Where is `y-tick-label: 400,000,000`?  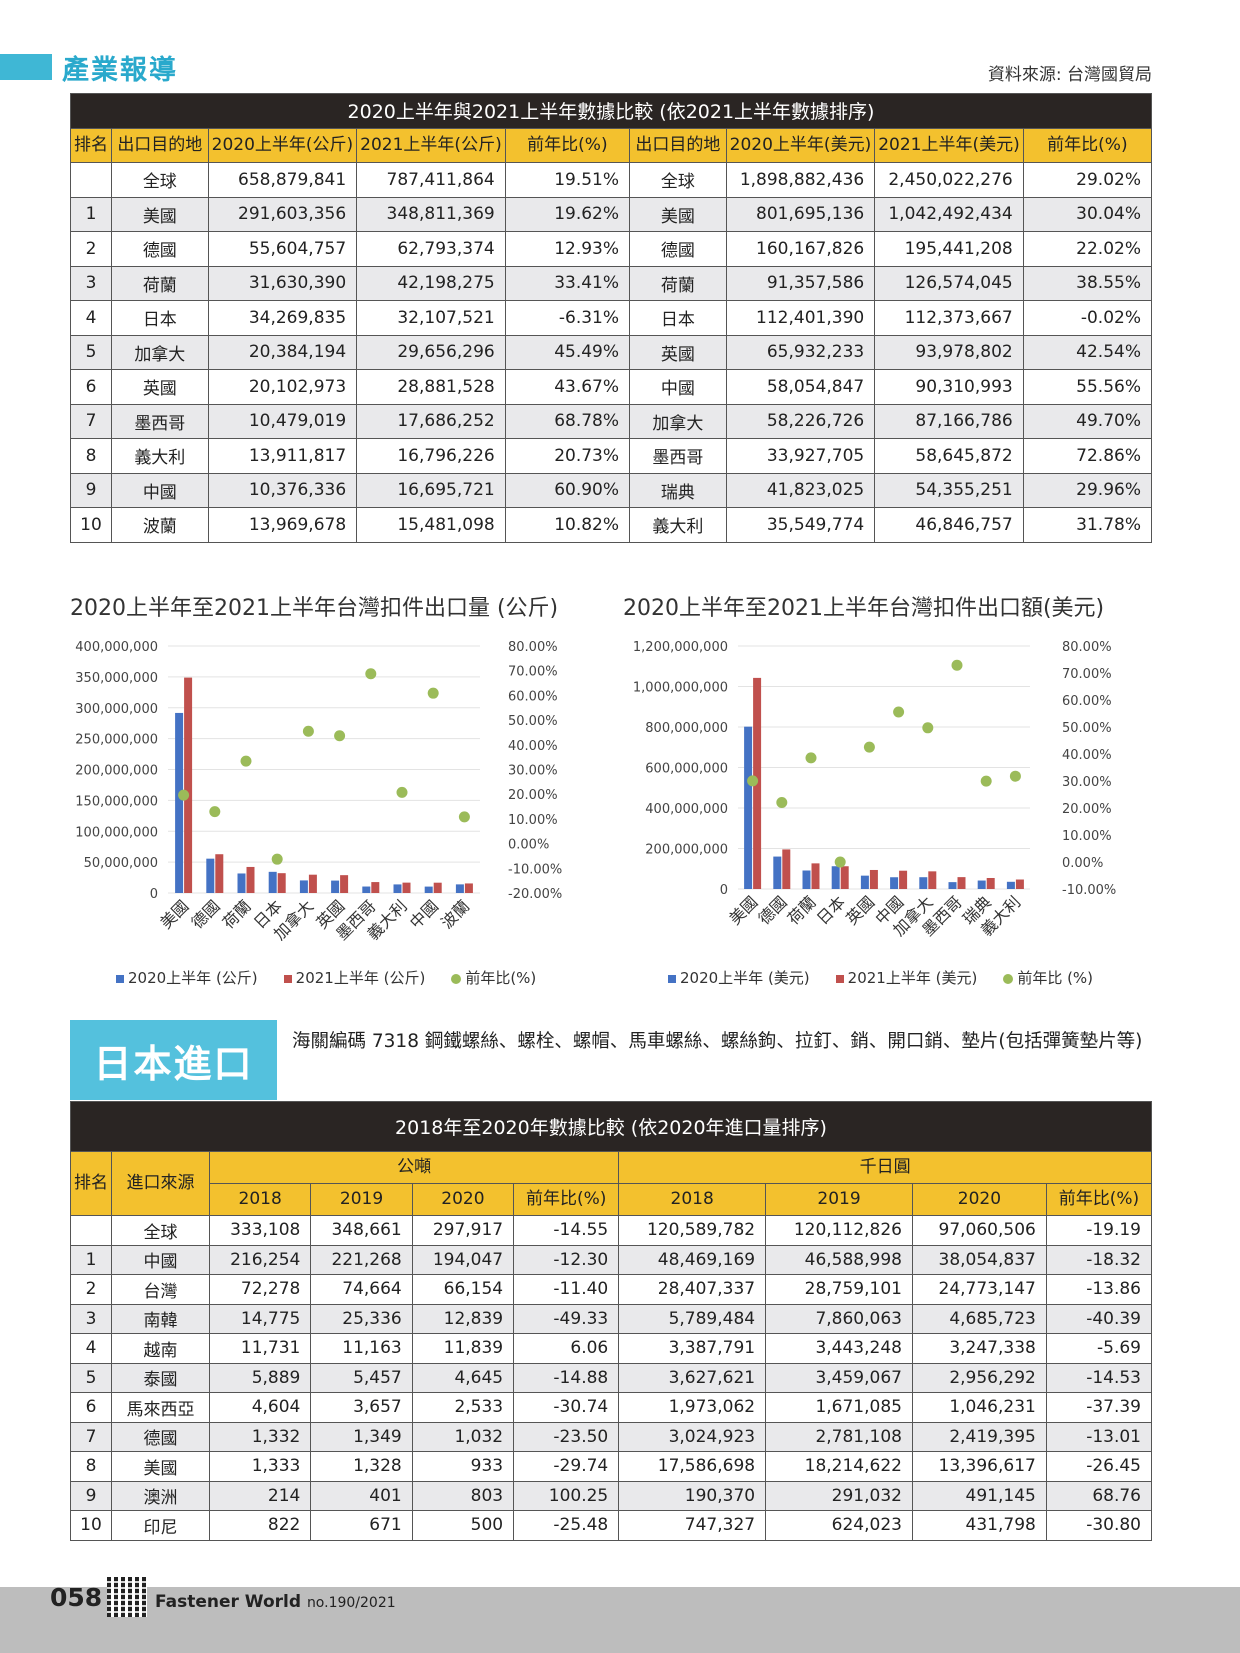 y-tick-label: 400,000,000 is located at coordinates (116, 647).